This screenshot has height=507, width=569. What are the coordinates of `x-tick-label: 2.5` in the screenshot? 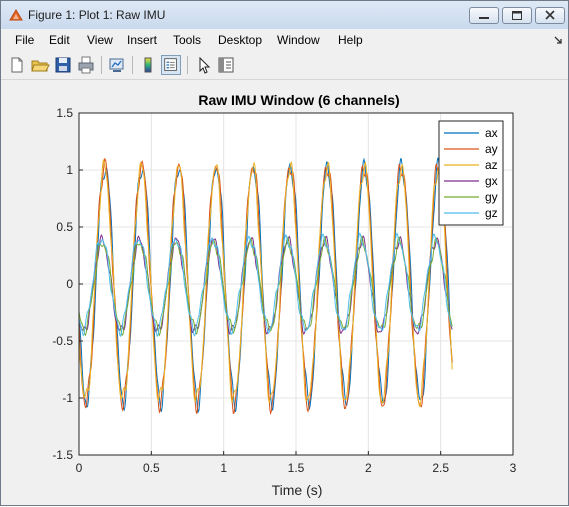 It's located at (440, 468).